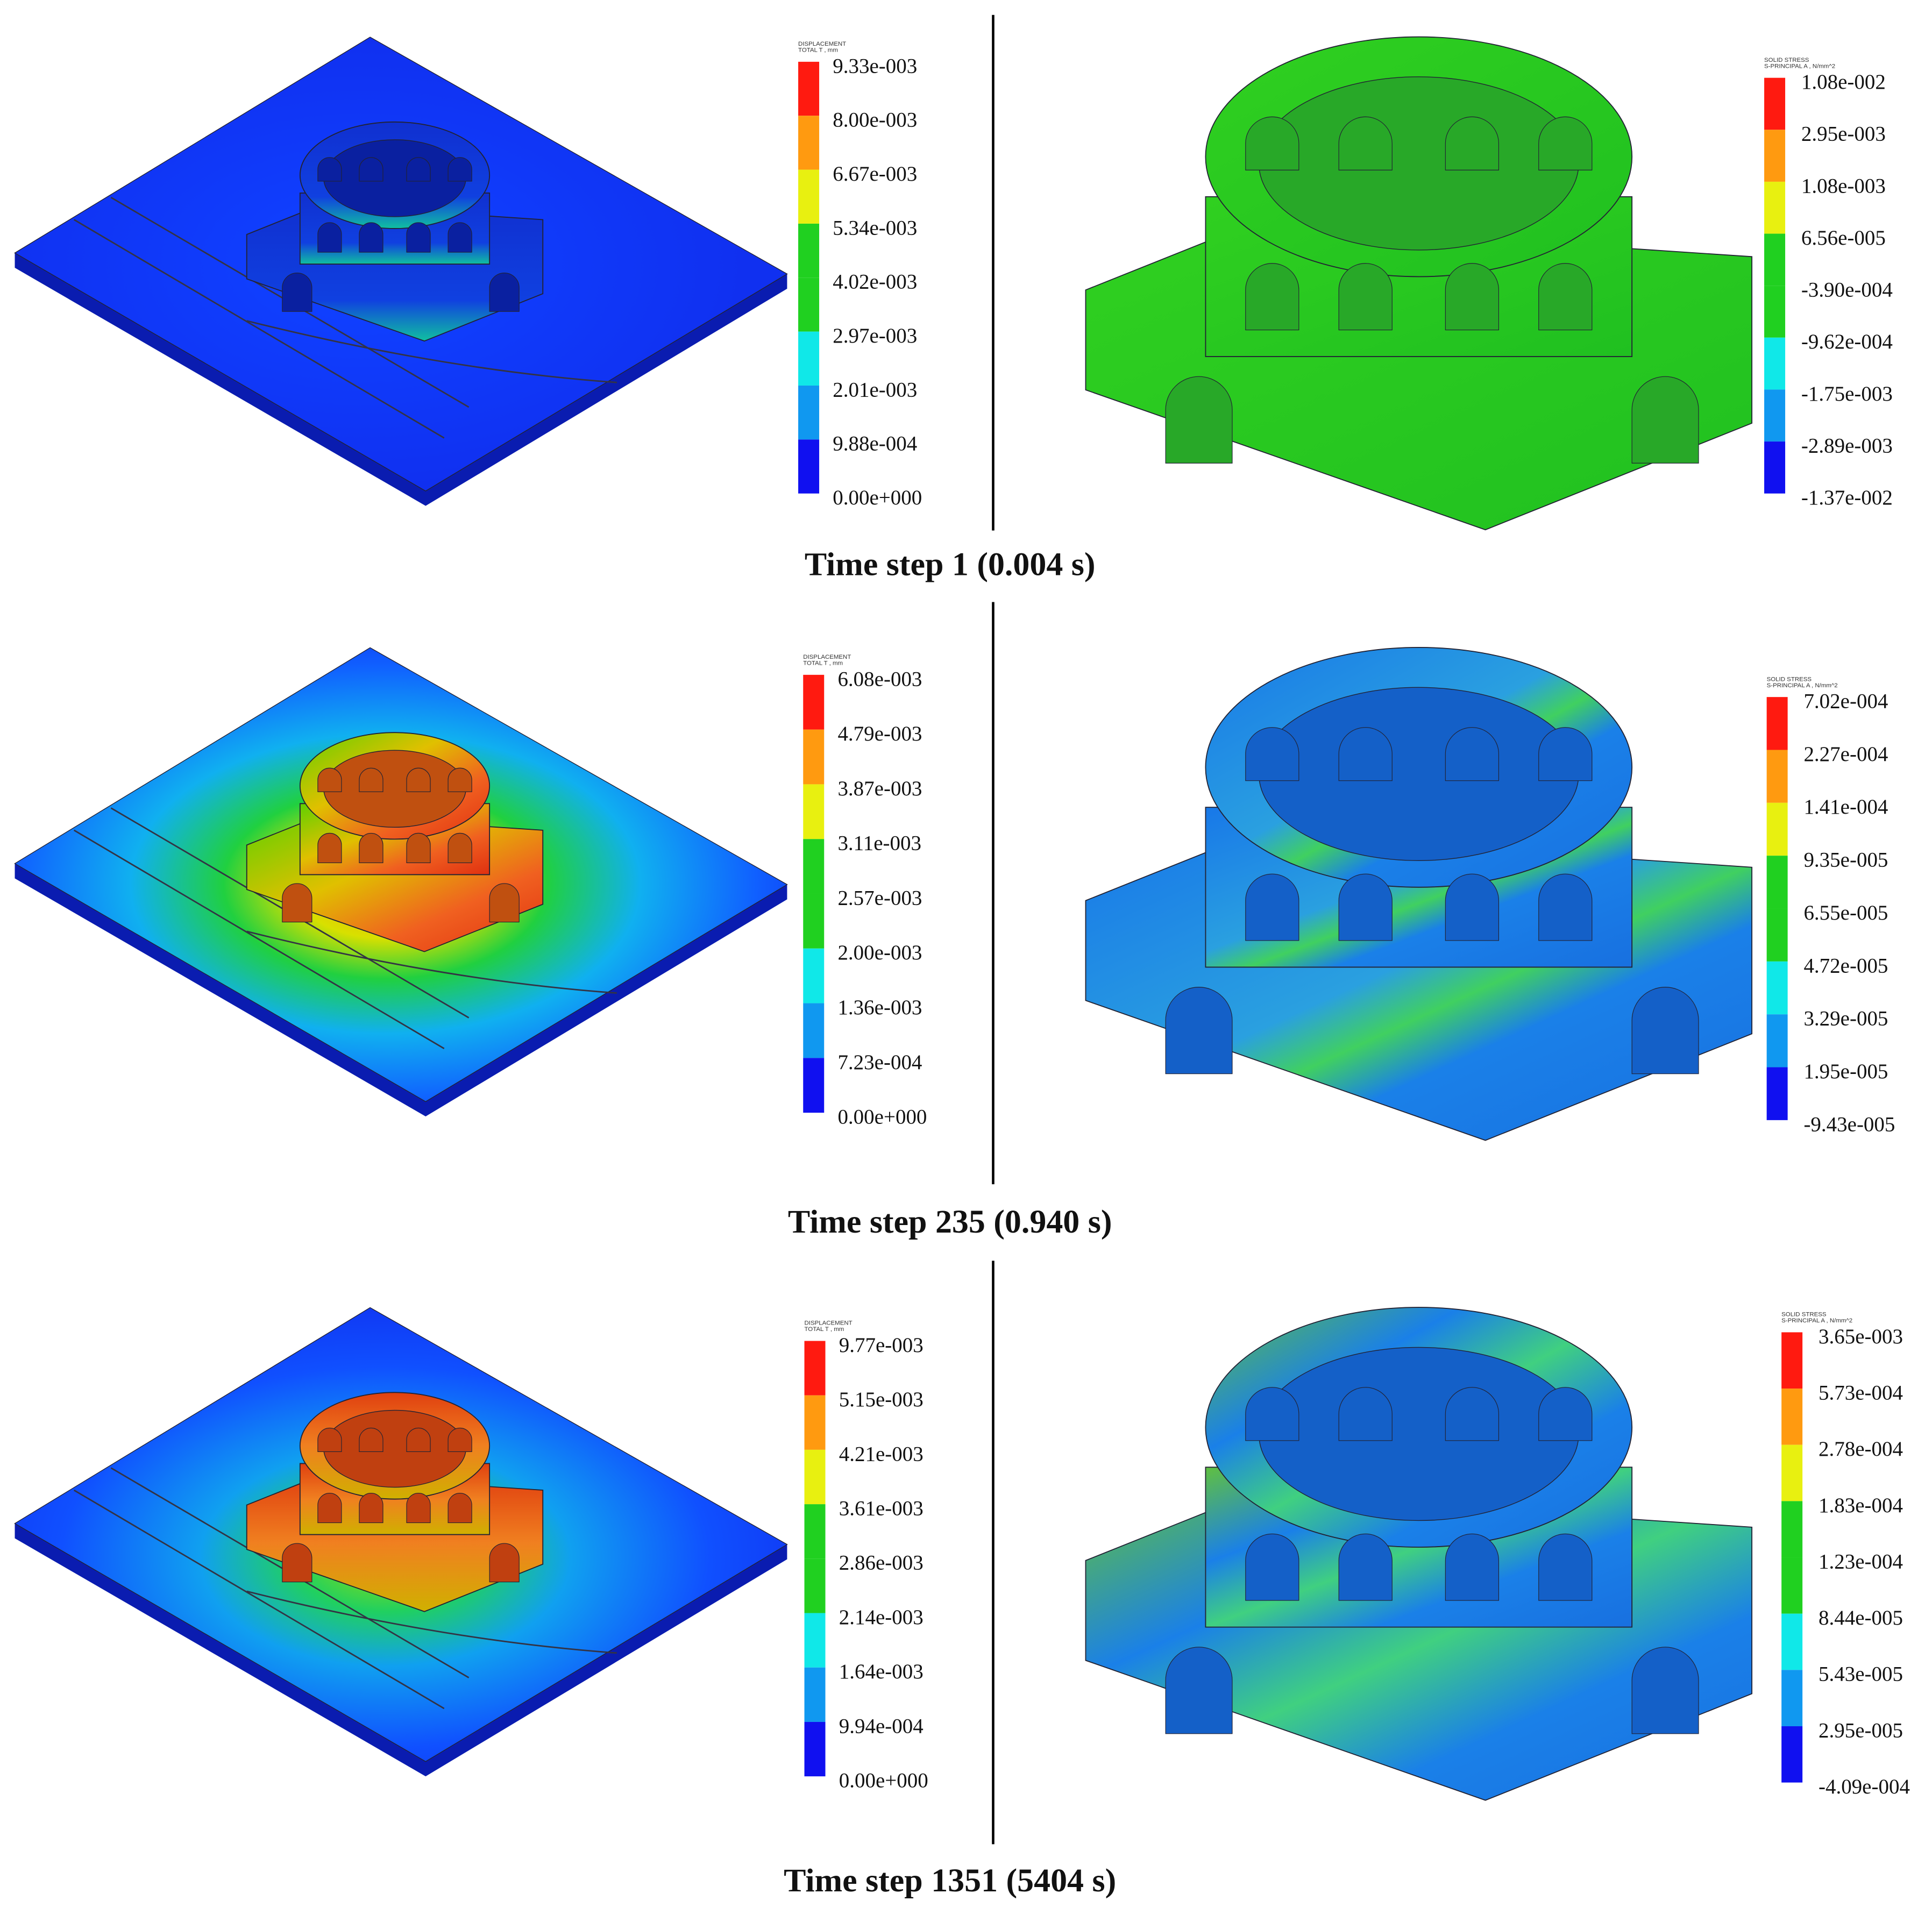 This screenshot has height=1922, width=1932. Describe the element at coordinates (1861, 1505) in the screenshot. I see `colorbar-label: 1.83e-004` at that location.